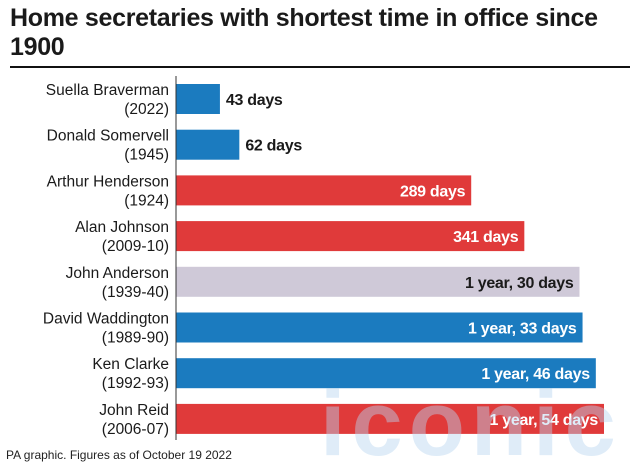 The height and width of the screenshot is (475, 640). Describe the element at coordinates (146, 109) in the screenshot. I see `bar-period-label: (2022)` at that location.